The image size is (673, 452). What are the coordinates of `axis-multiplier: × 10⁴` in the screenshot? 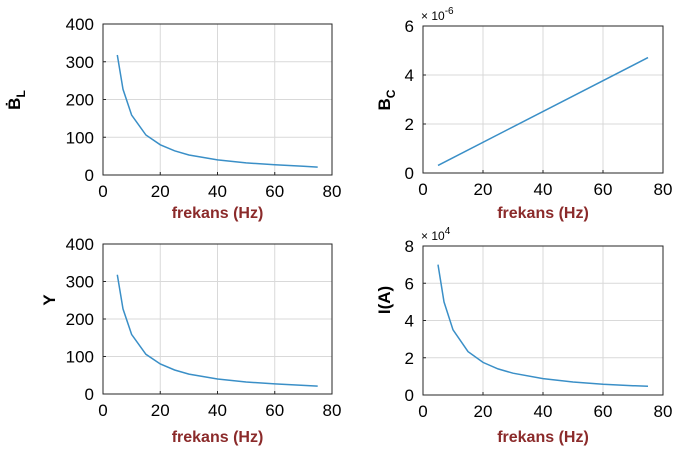 It's located at (436, 234).